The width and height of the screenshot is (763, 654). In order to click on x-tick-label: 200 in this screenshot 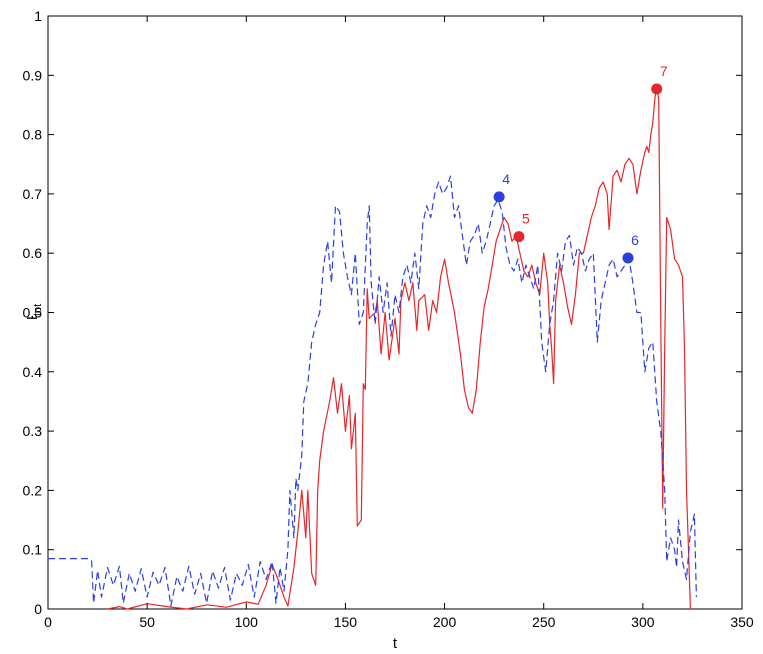, I will do `click(445, 622)`.